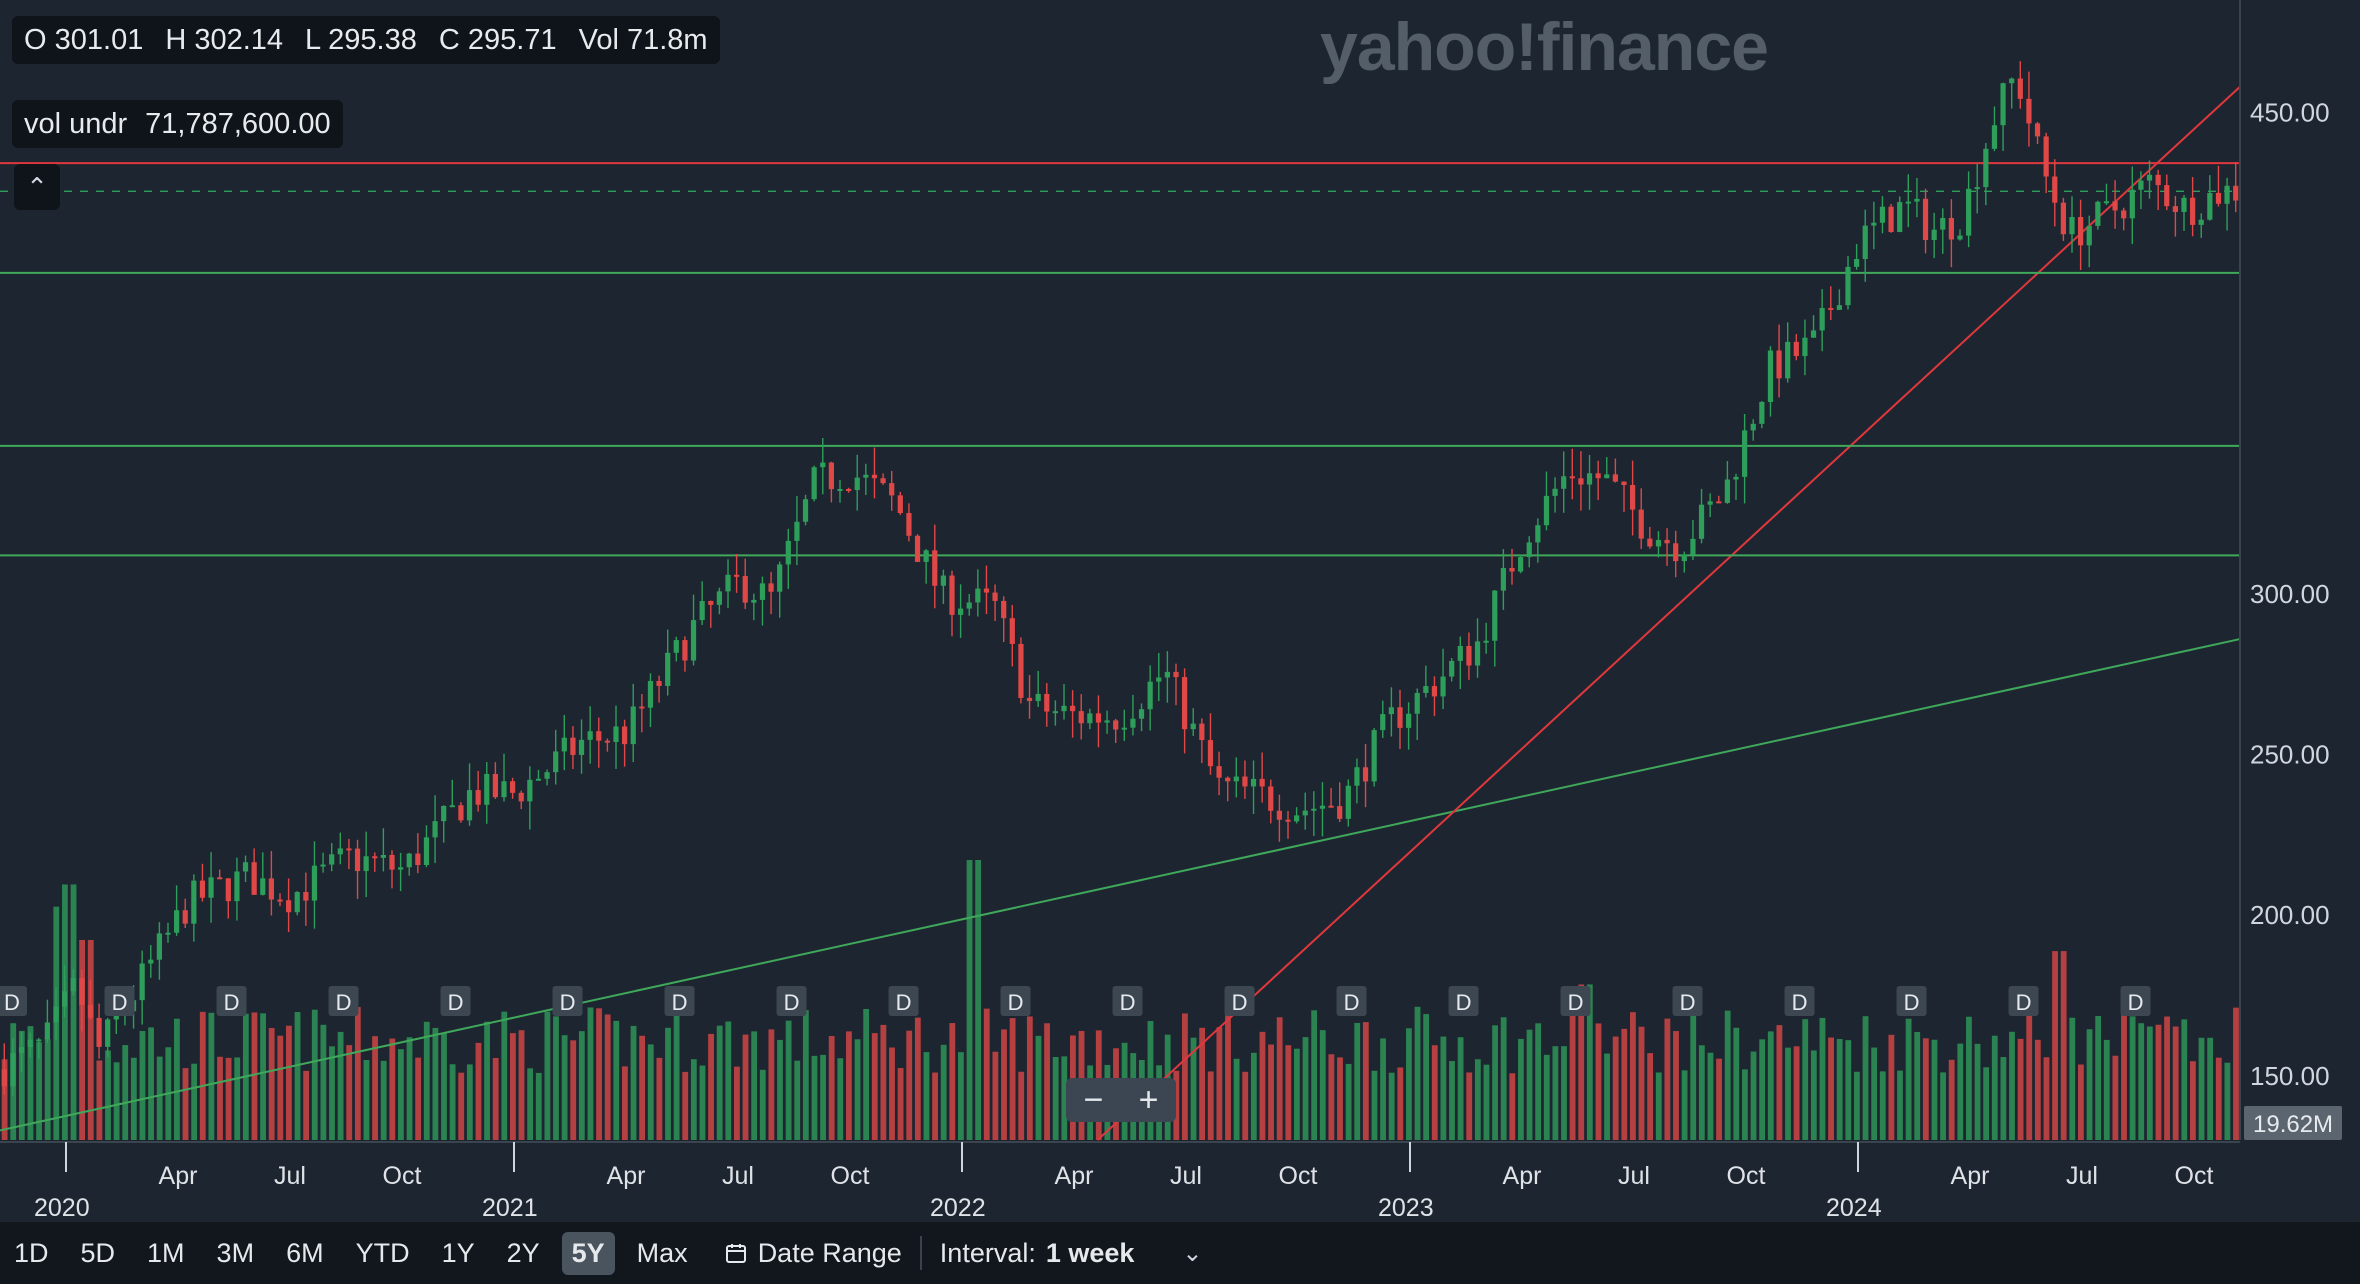 The width and height of the screenshot is (2360, 1284). What do you see at coordinates (1071, 1253) in the screenshot?
I see `interval-select: Interval: 1 week ⌄` at bounding box center [1071, 1253].